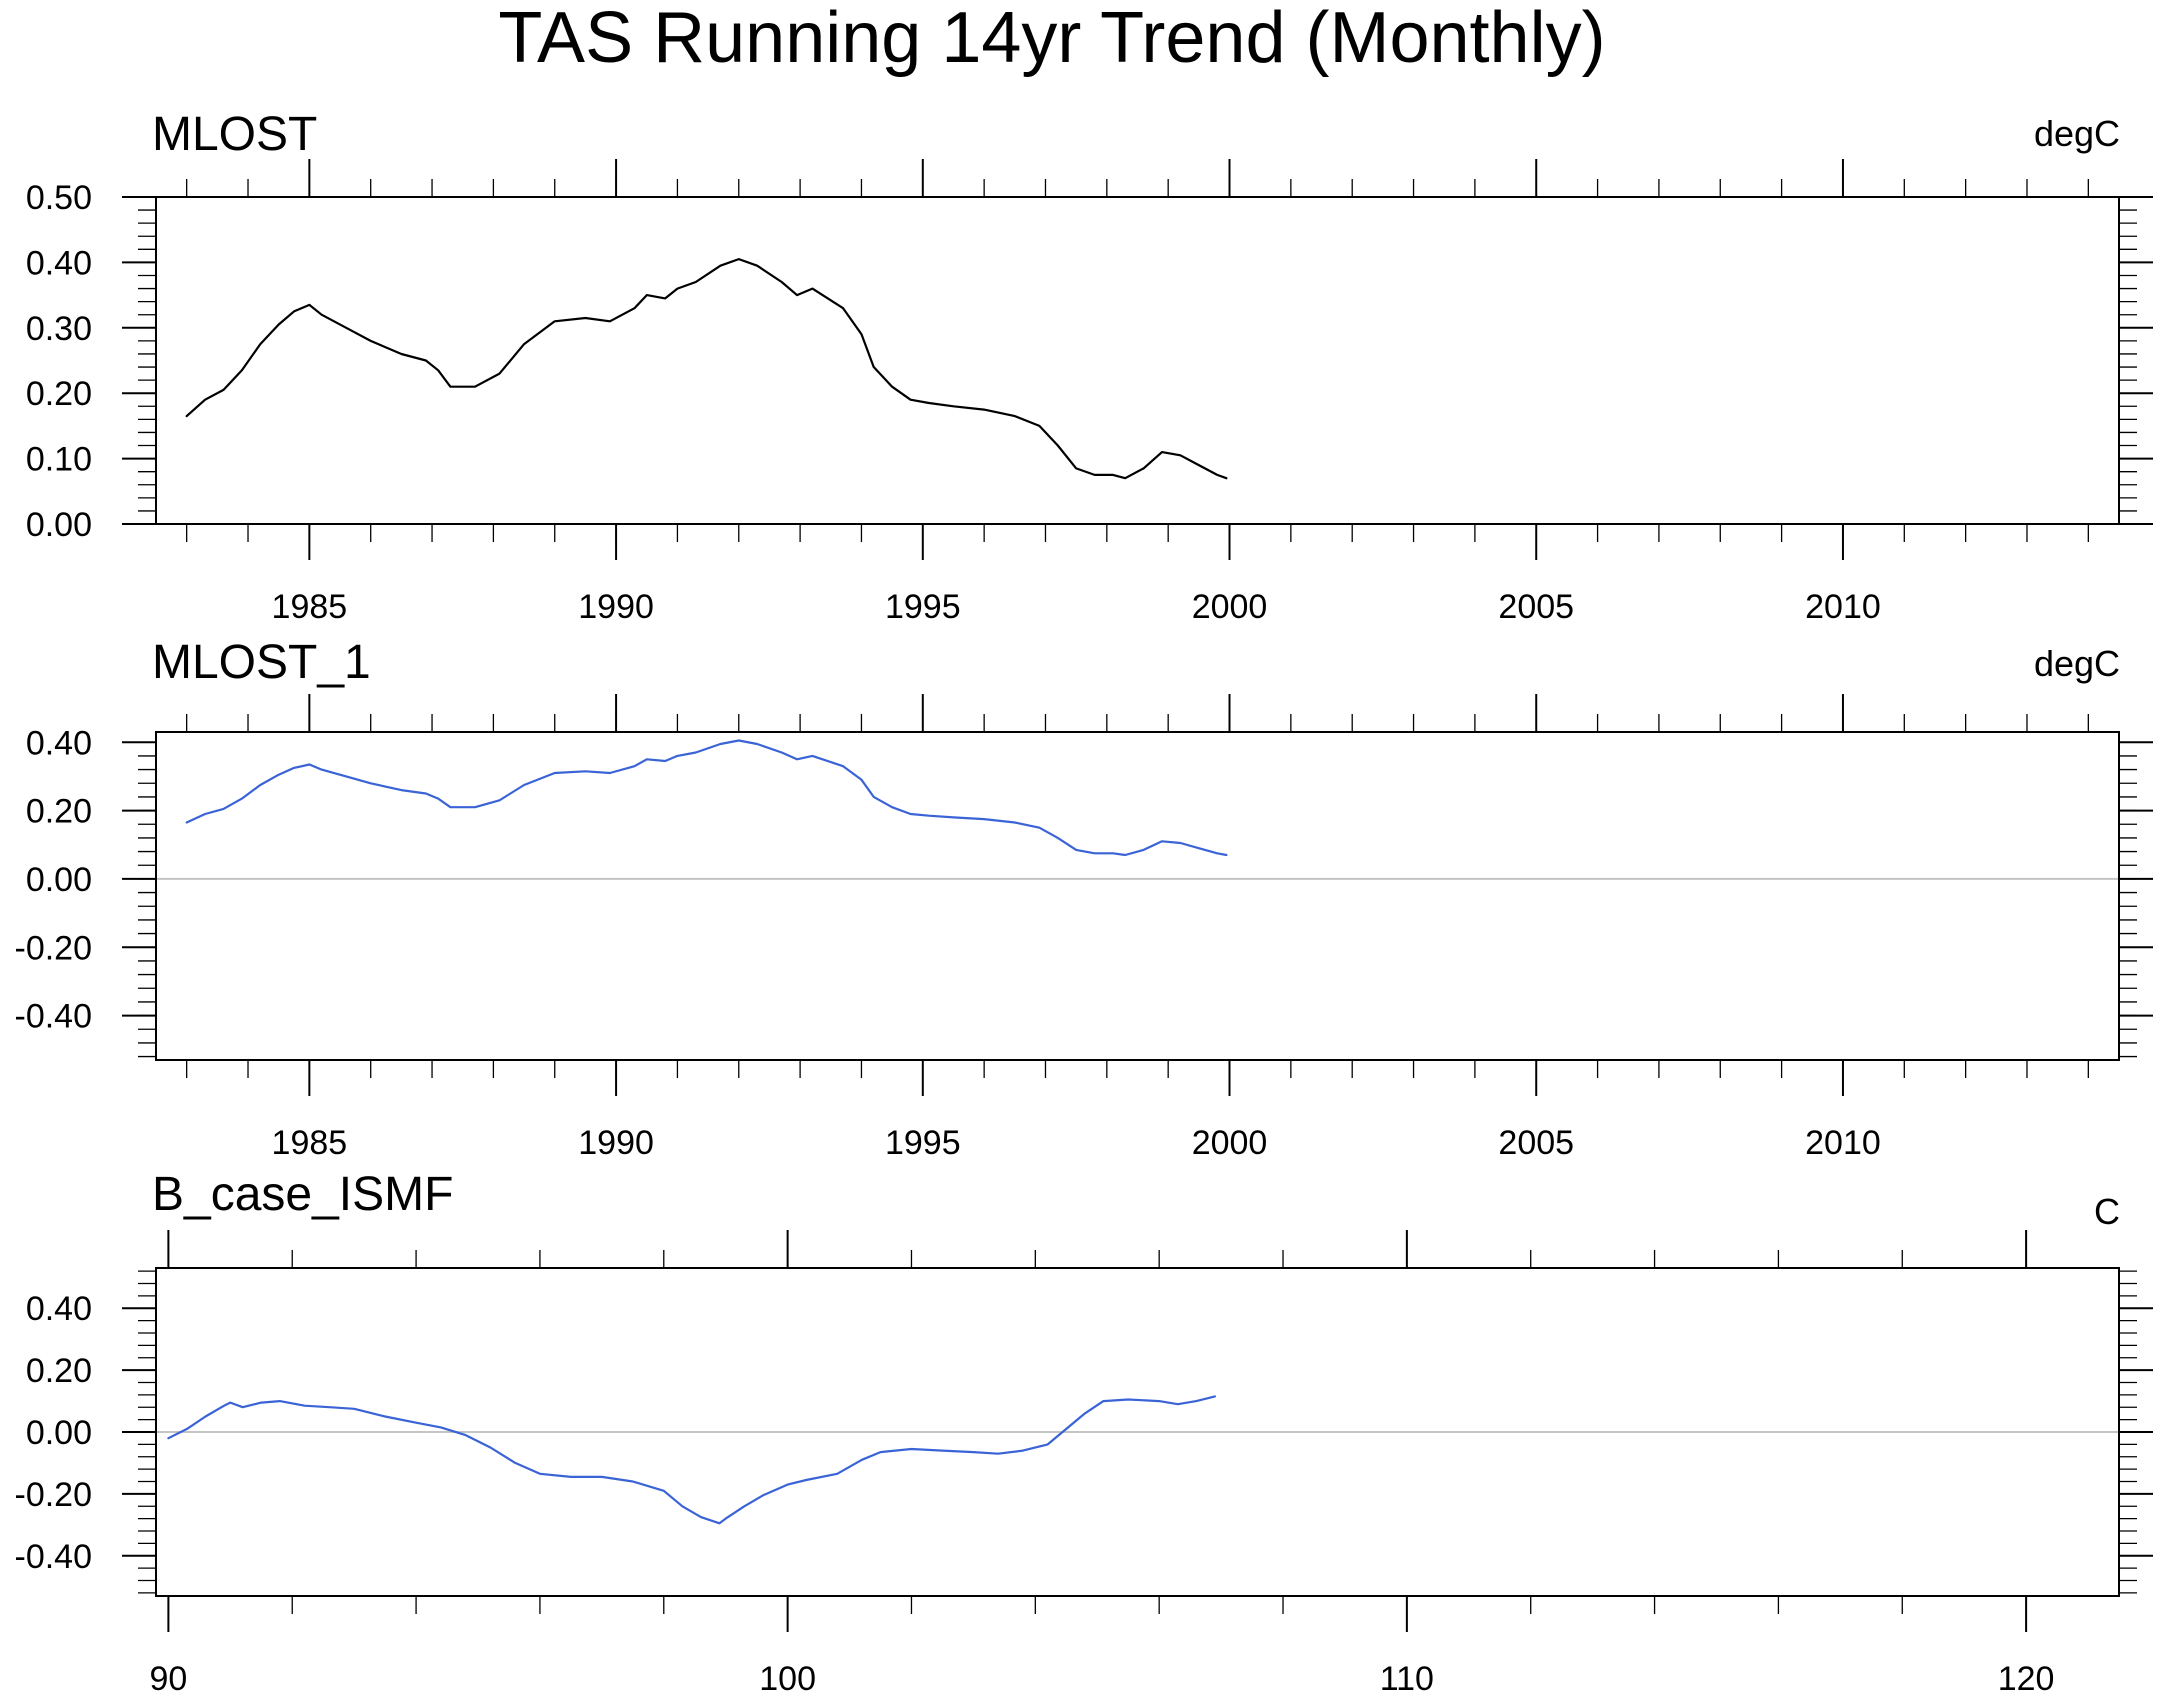 The width and height of the screenshot is (2164, 1695). Describe the element at coordinates (59, 460) in the screenshot. I see `y-tick-label: 0.10` at that location.